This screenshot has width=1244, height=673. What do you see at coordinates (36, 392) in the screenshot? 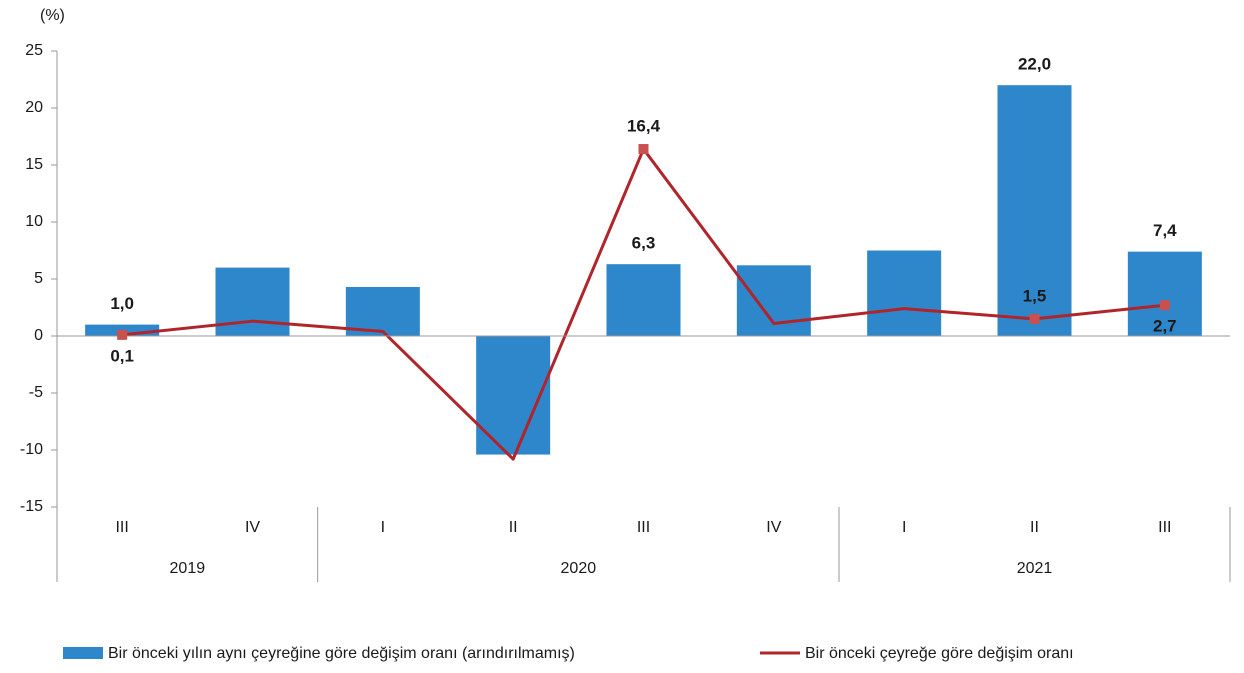
I see `y-tick-label: -5` at bounding box center [36, 392].